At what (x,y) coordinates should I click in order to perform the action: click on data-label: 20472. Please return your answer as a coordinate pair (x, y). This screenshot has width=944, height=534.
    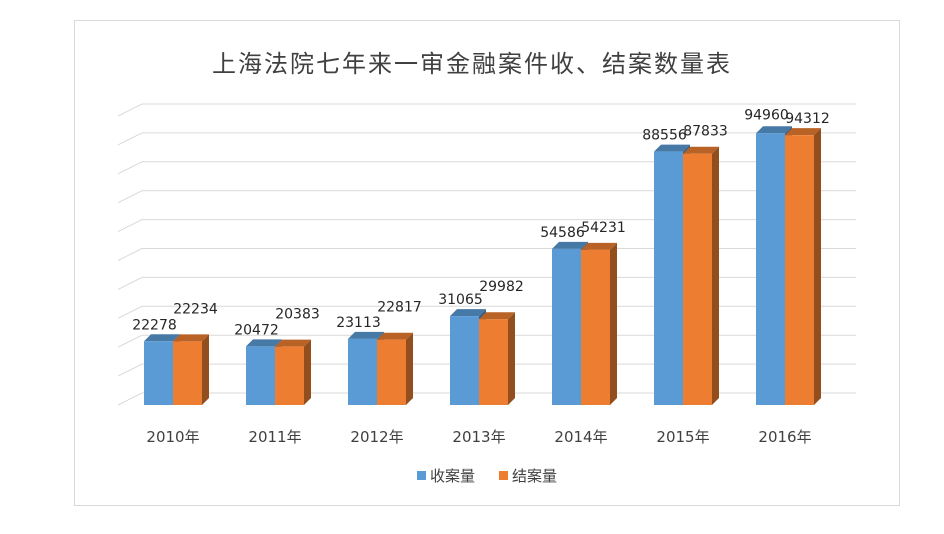
    Looking at the image, I should click on (256, 330).